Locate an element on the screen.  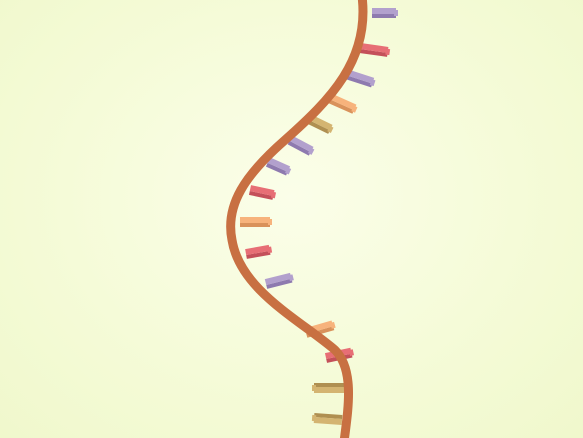
base-10-top is located at coordinates (257, 249).